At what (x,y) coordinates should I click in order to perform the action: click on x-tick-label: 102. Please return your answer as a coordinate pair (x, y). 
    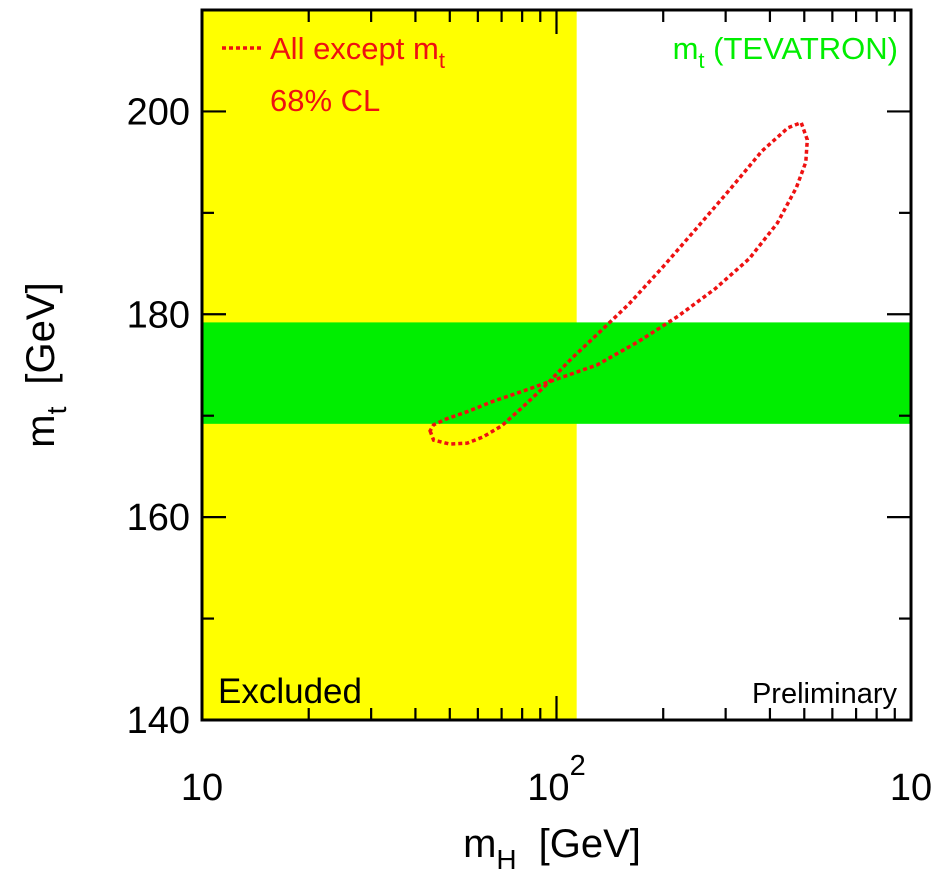
    Looking at the image, I should click on (556, 779).